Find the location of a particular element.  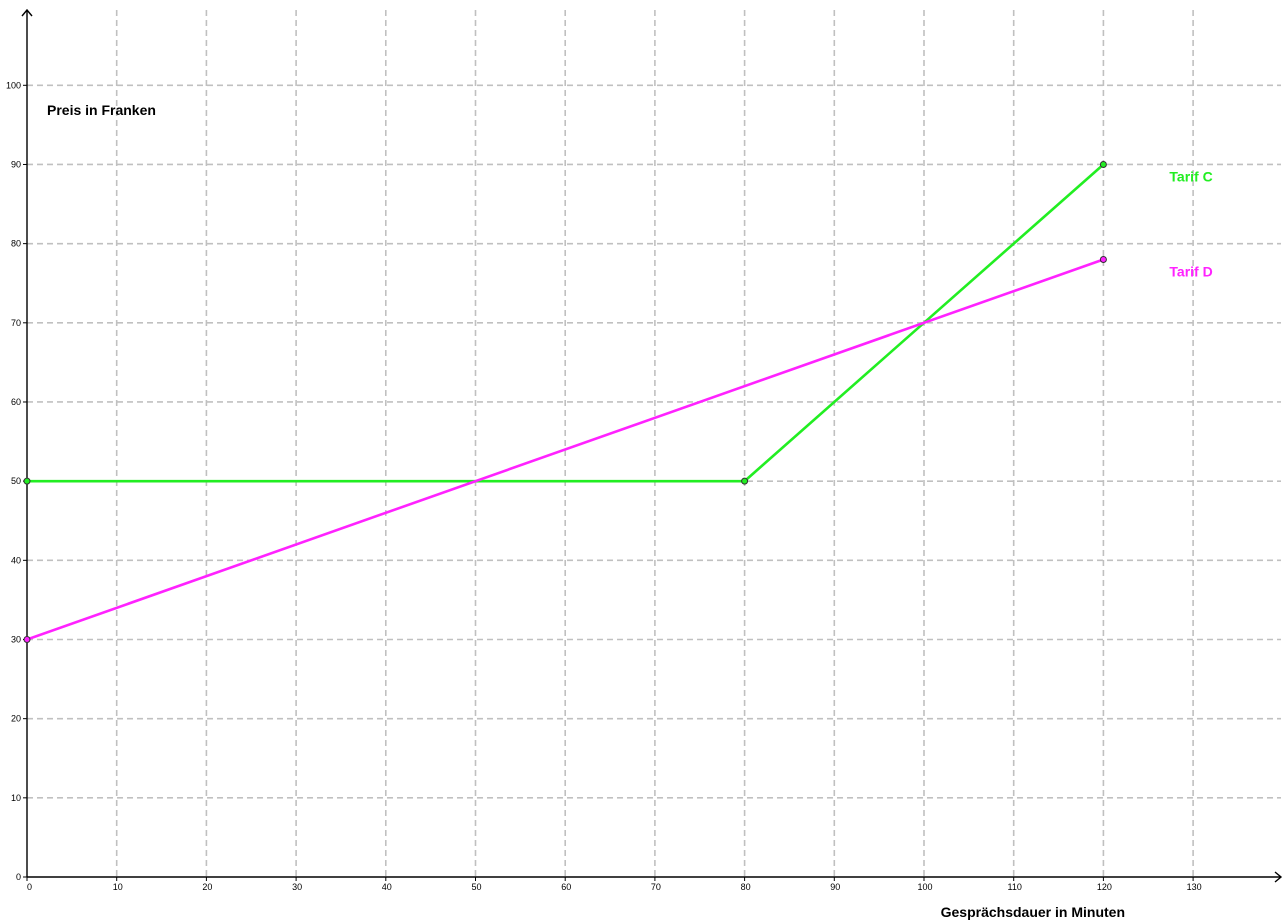

x-tick-label: 10 is located at coordinates (118, 887).